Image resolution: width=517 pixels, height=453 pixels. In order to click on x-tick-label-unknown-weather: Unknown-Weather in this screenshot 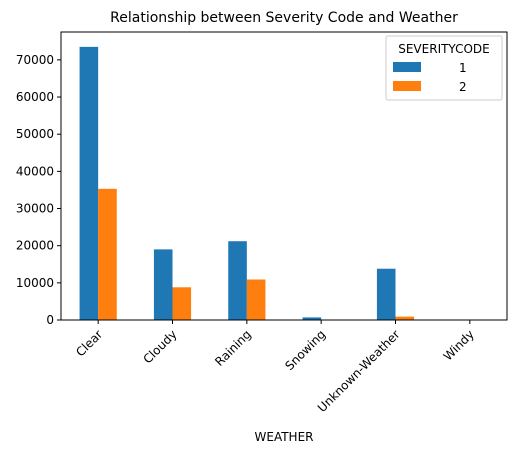, I will do `click(359, 371)`.